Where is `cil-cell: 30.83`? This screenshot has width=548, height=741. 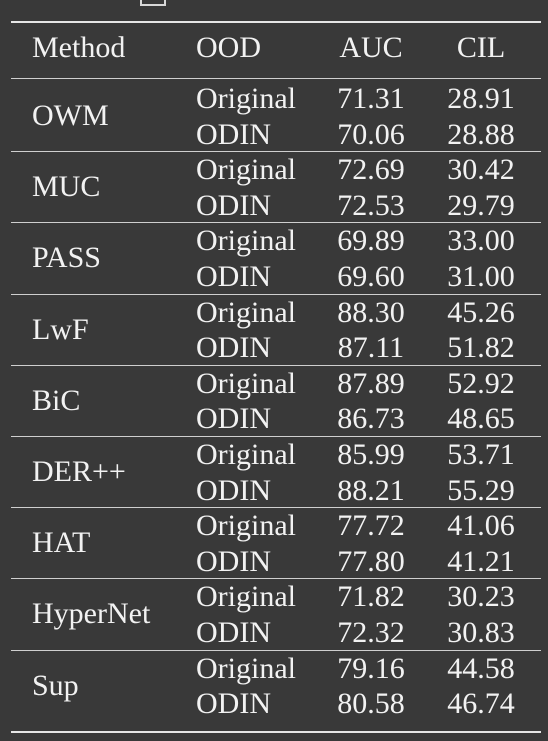 cil-cell: 30.83 is located at coordinates (481, 632).